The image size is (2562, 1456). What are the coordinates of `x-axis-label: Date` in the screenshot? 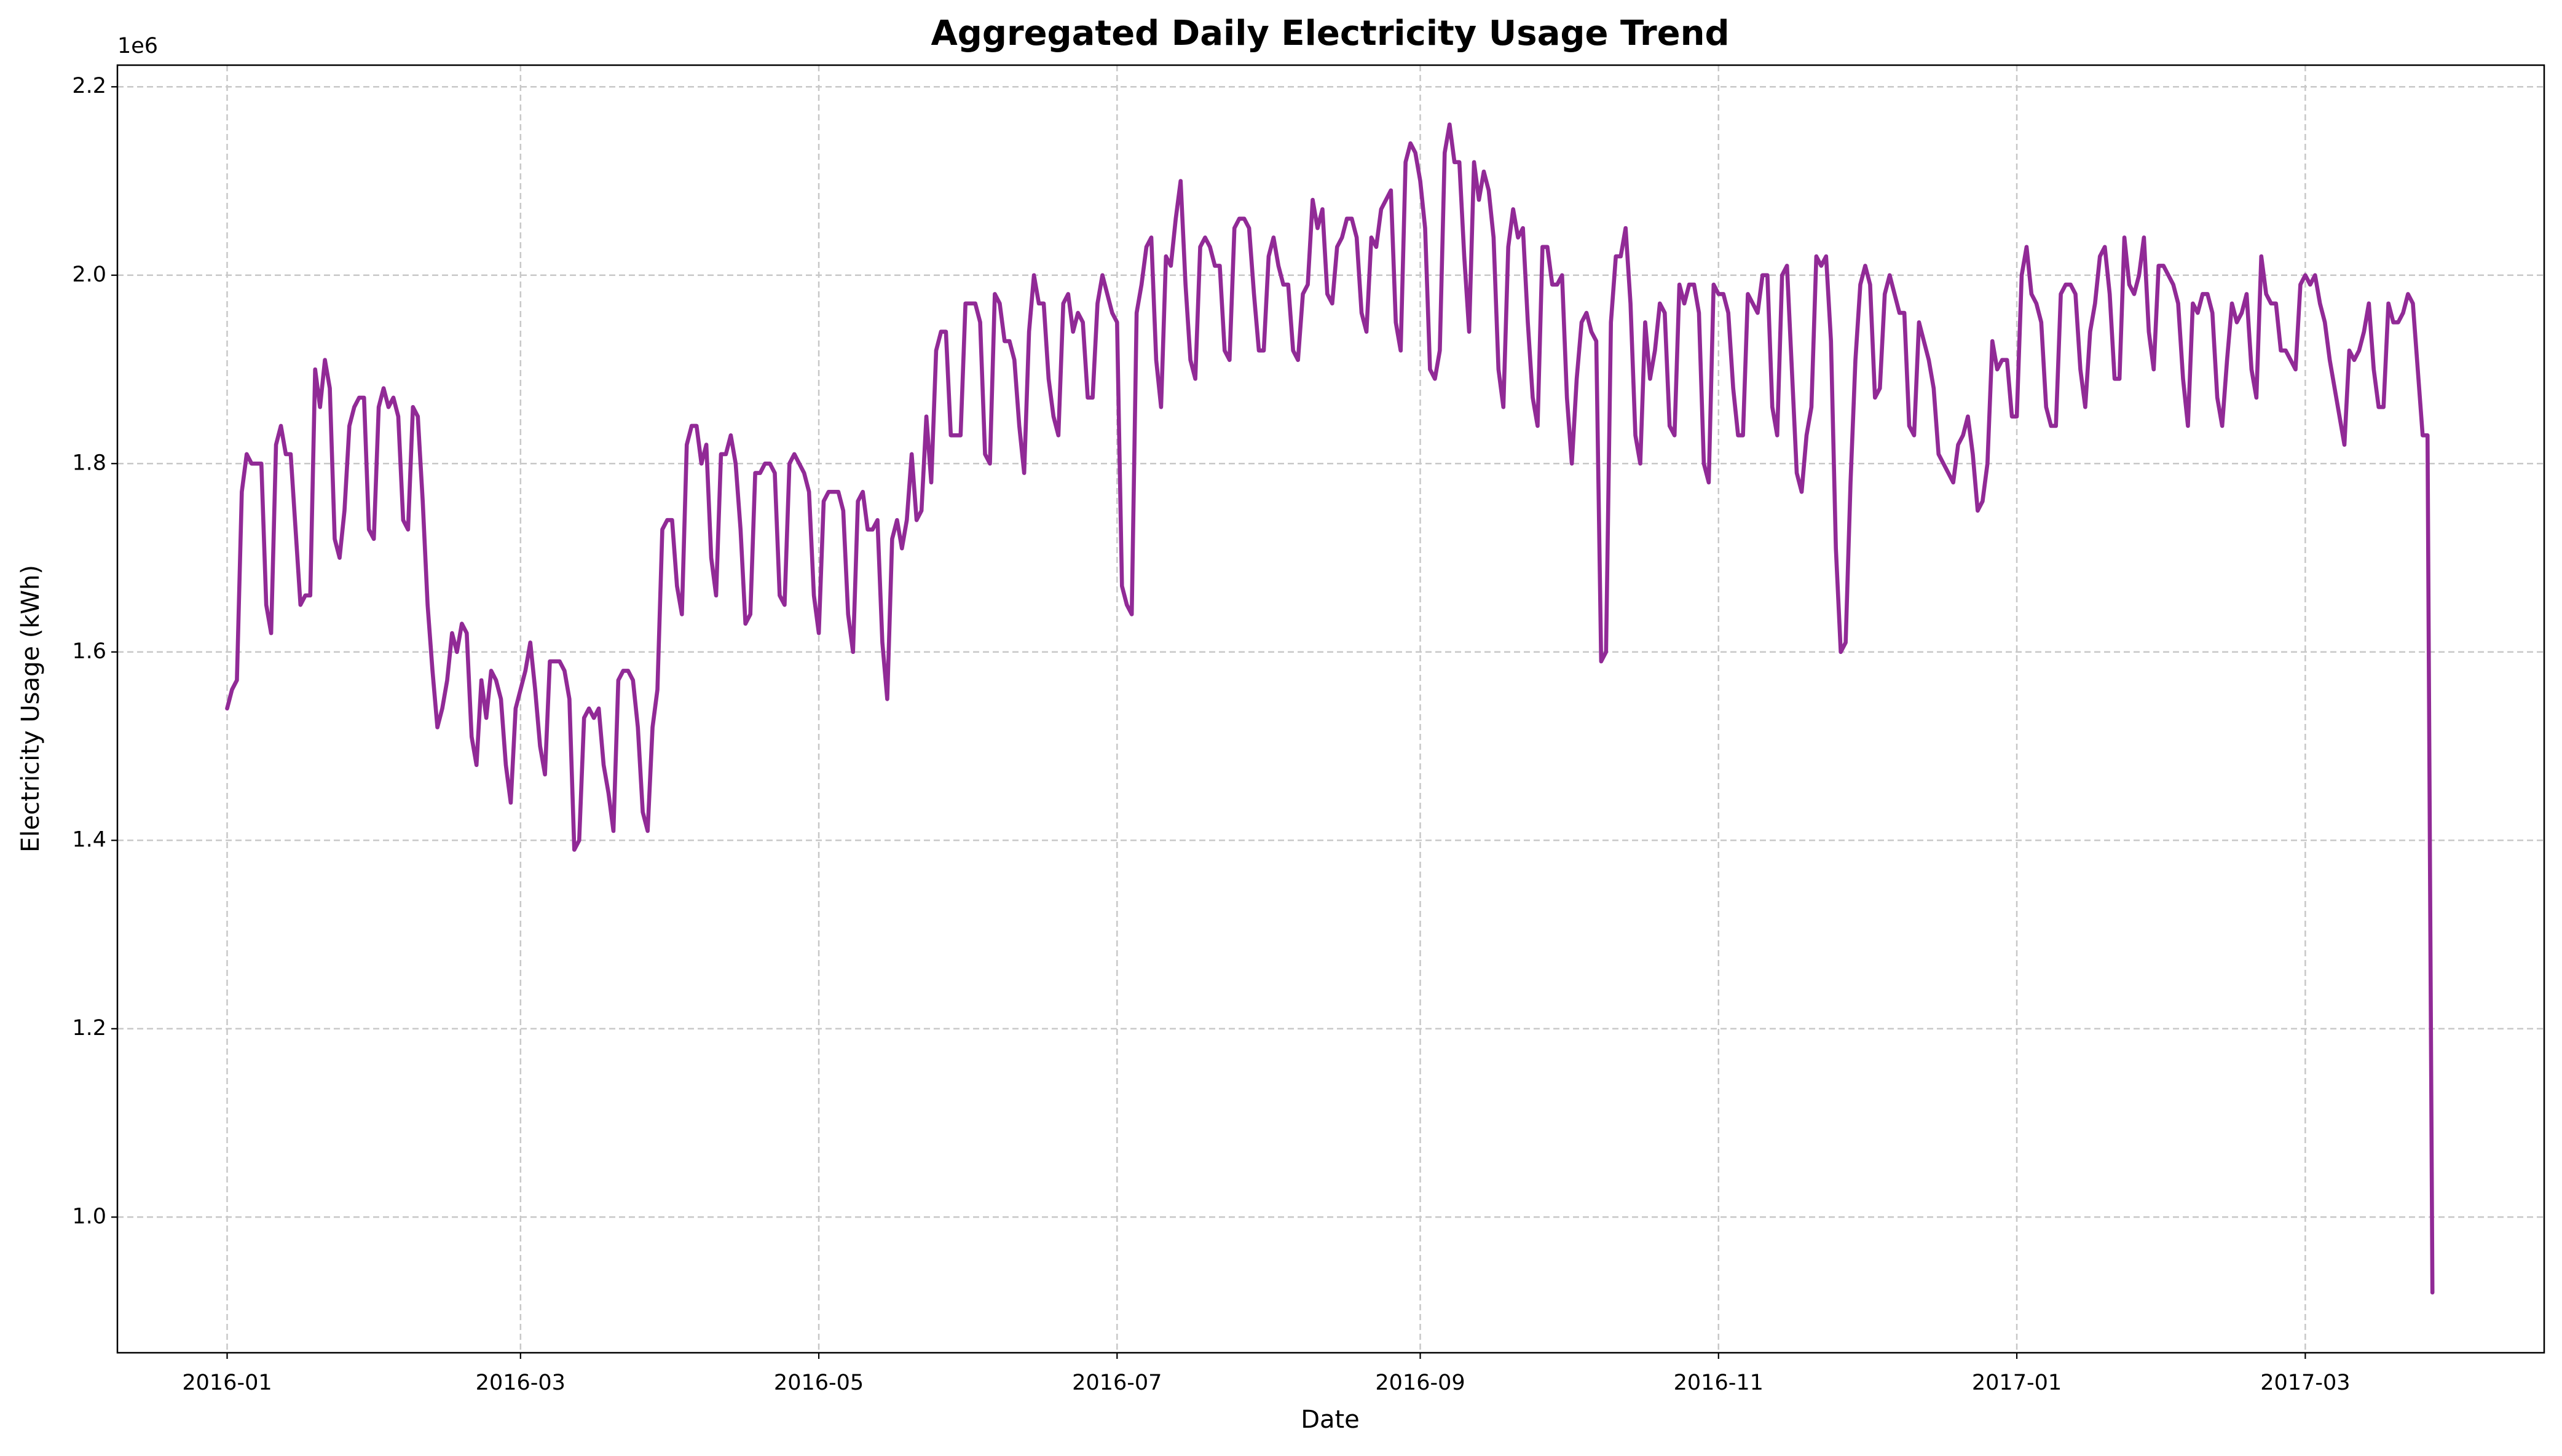 It's located at (1330, 1420).